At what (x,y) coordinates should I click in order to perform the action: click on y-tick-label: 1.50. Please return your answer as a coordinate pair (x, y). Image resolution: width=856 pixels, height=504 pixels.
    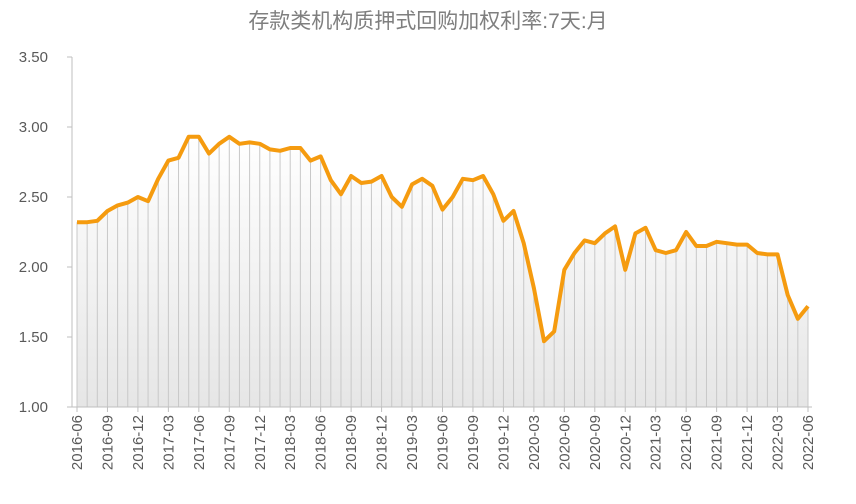
    Looking at the image, I should click on (33, 337).